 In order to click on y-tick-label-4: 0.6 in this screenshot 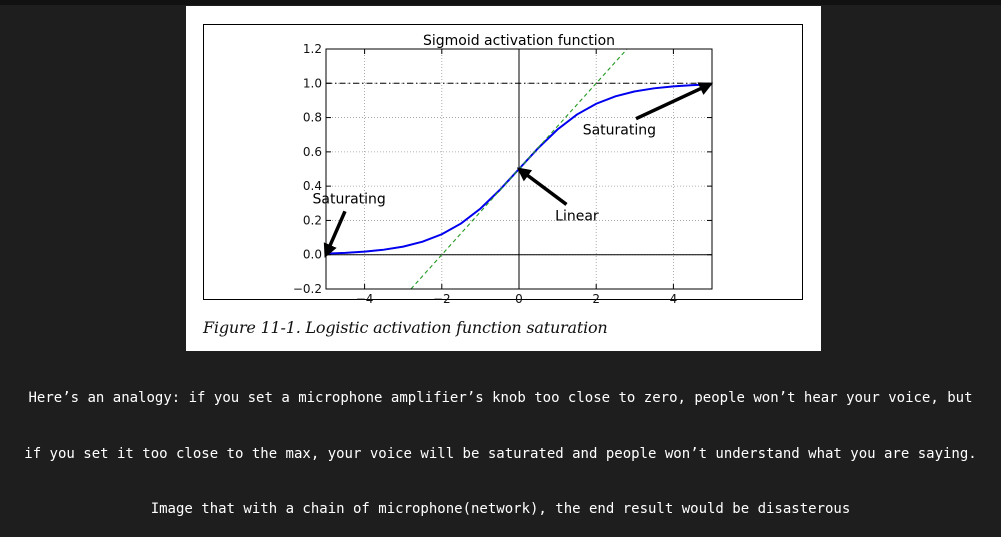, I will do `click(312, 152)`.